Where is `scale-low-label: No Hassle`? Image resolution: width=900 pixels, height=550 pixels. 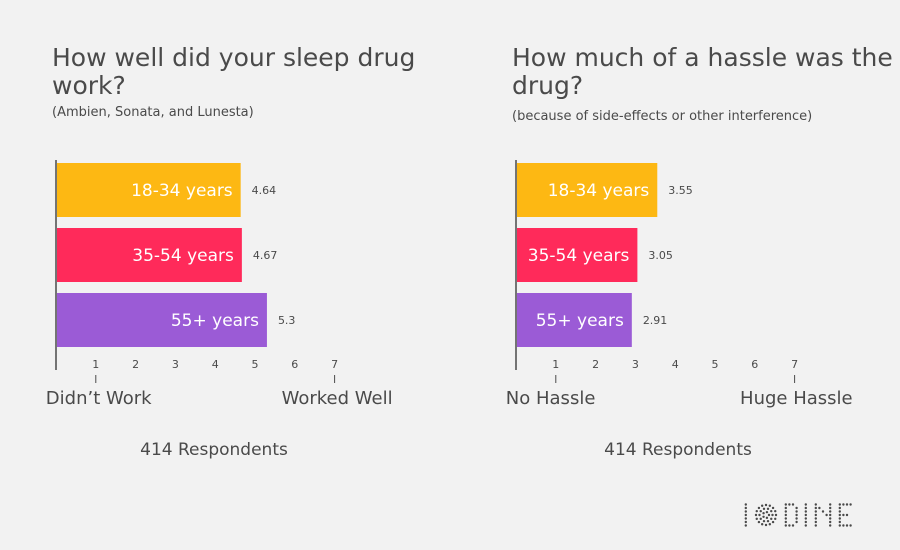 scale-low-label: No Hassle is located at coordinates (551, 398).